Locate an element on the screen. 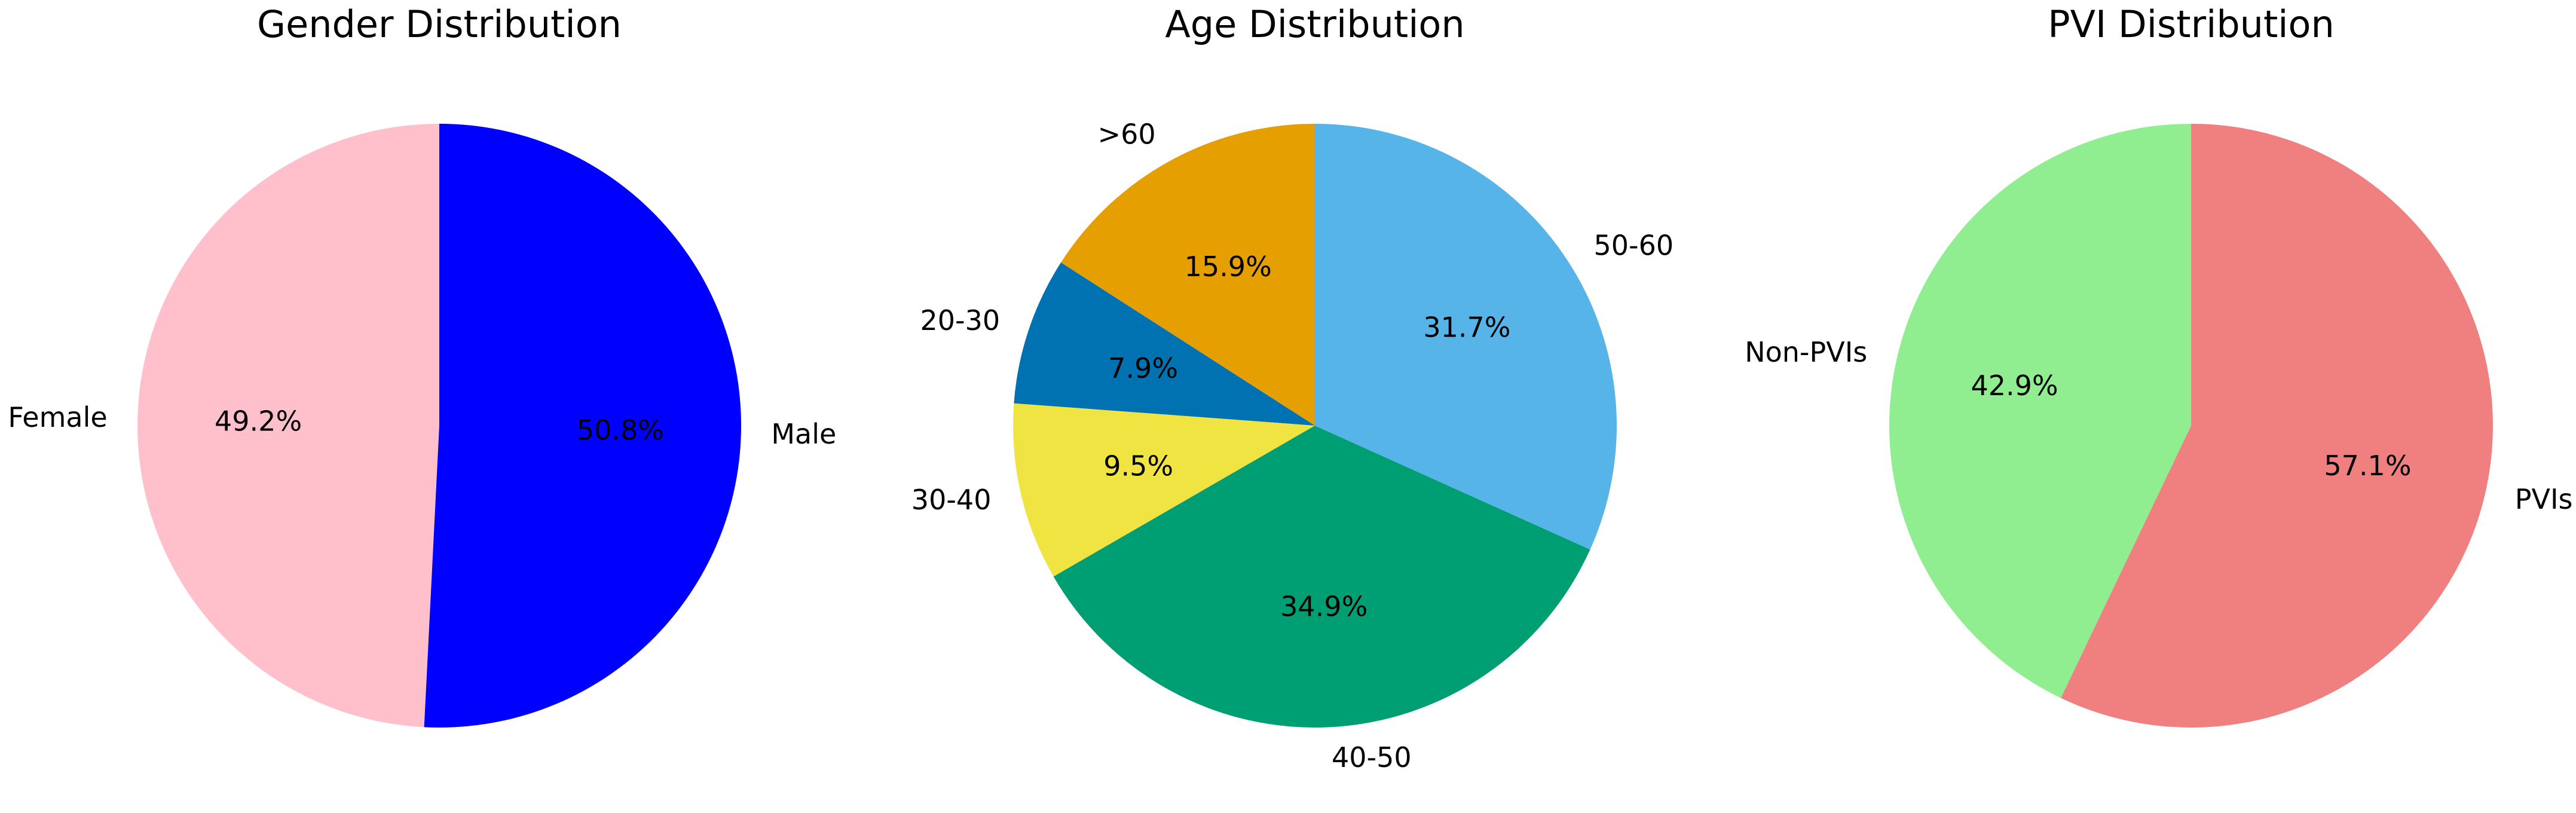 This screenshot has width=2576, height=813. gender-percent-label-female: 49.2% is located at coordinates (258, 421).